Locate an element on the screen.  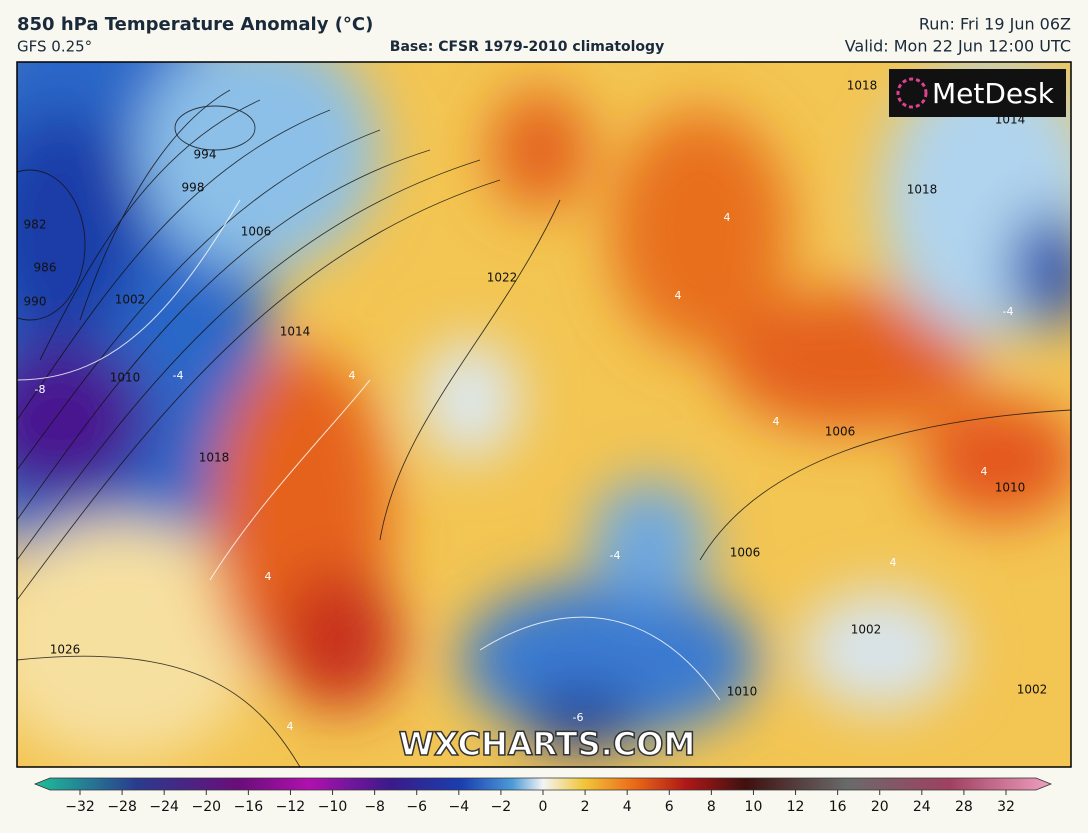
colorbar-label: 28 is located at coordinates (964, 807).